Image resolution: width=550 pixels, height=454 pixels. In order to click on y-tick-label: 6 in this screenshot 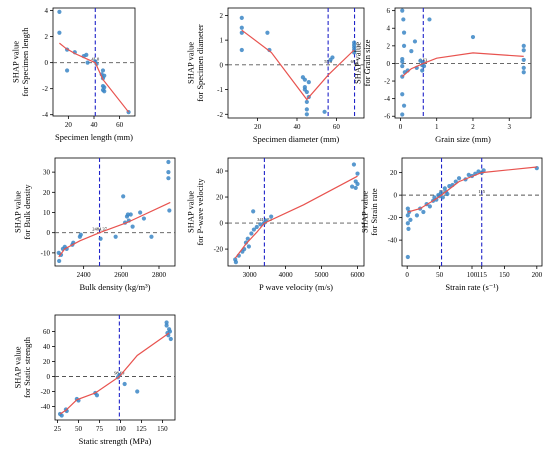, I will do `click(389, 11)`.